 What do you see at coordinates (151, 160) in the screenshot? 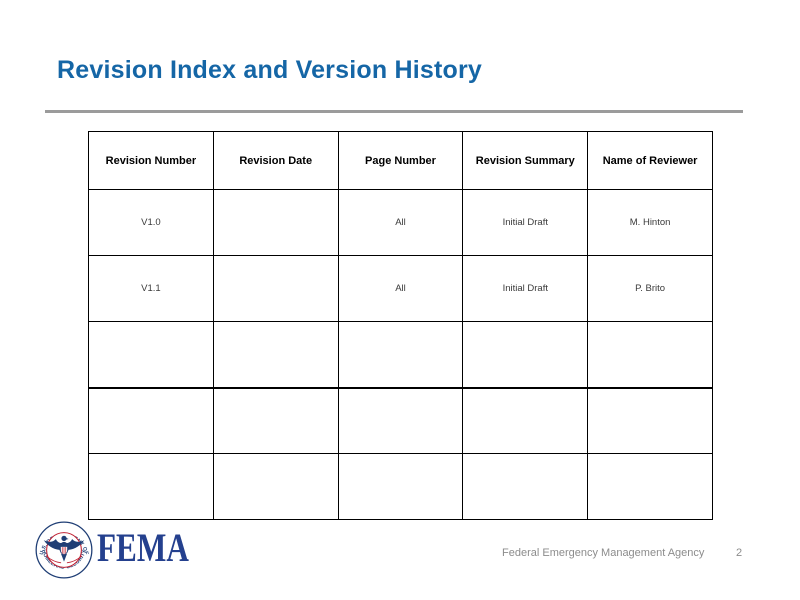
I see `header-revision-number: Revision Number` at bounding box center [151, 160].